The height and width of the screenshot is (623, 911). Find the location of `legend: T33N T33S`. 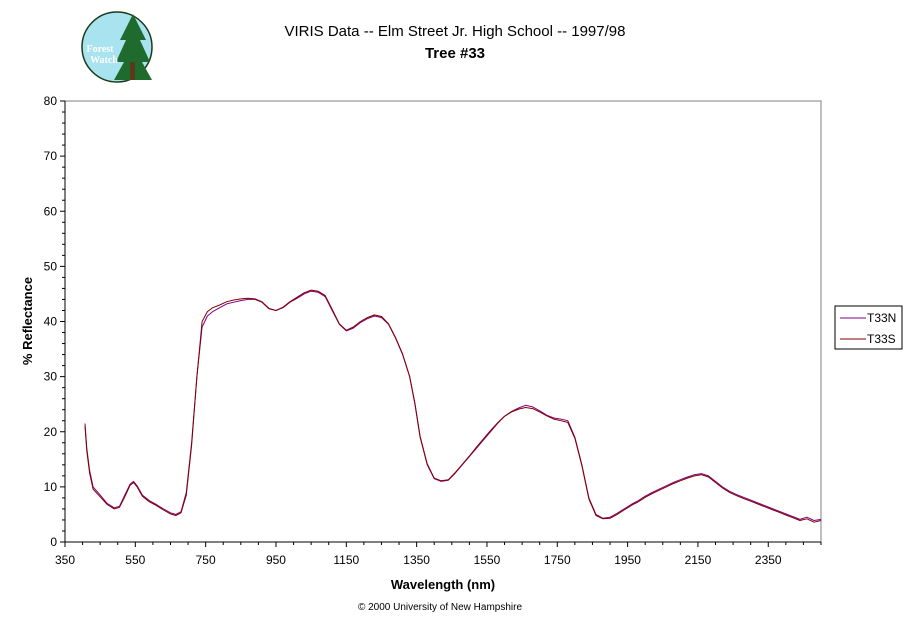

legend: T33N T33S is located at coordinates (868, 327).